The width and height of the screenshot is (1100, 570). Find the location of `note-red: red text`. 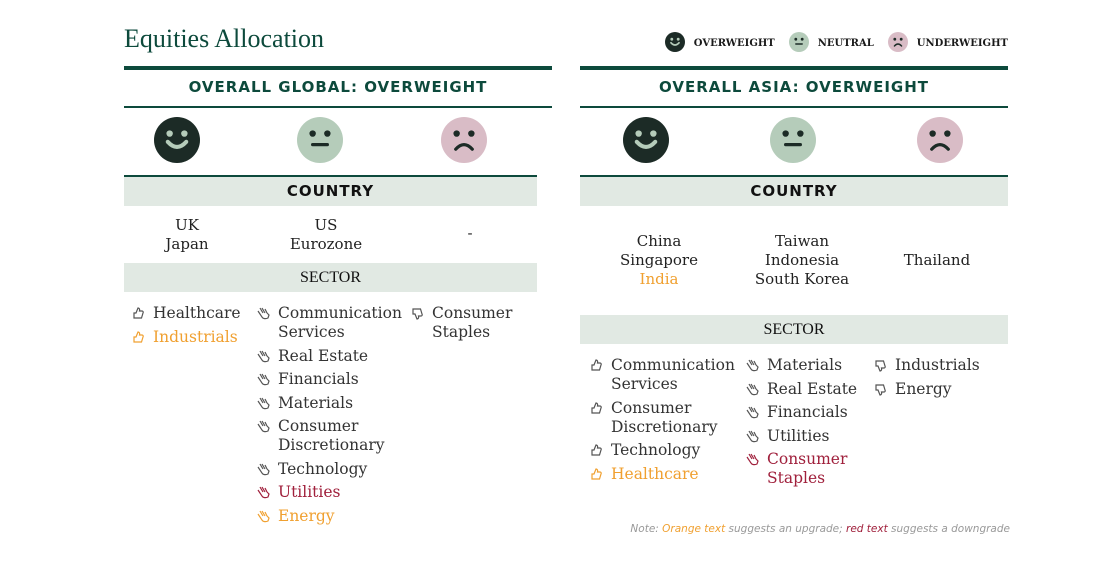

note-red: red text is located at coordinates (867, 529).